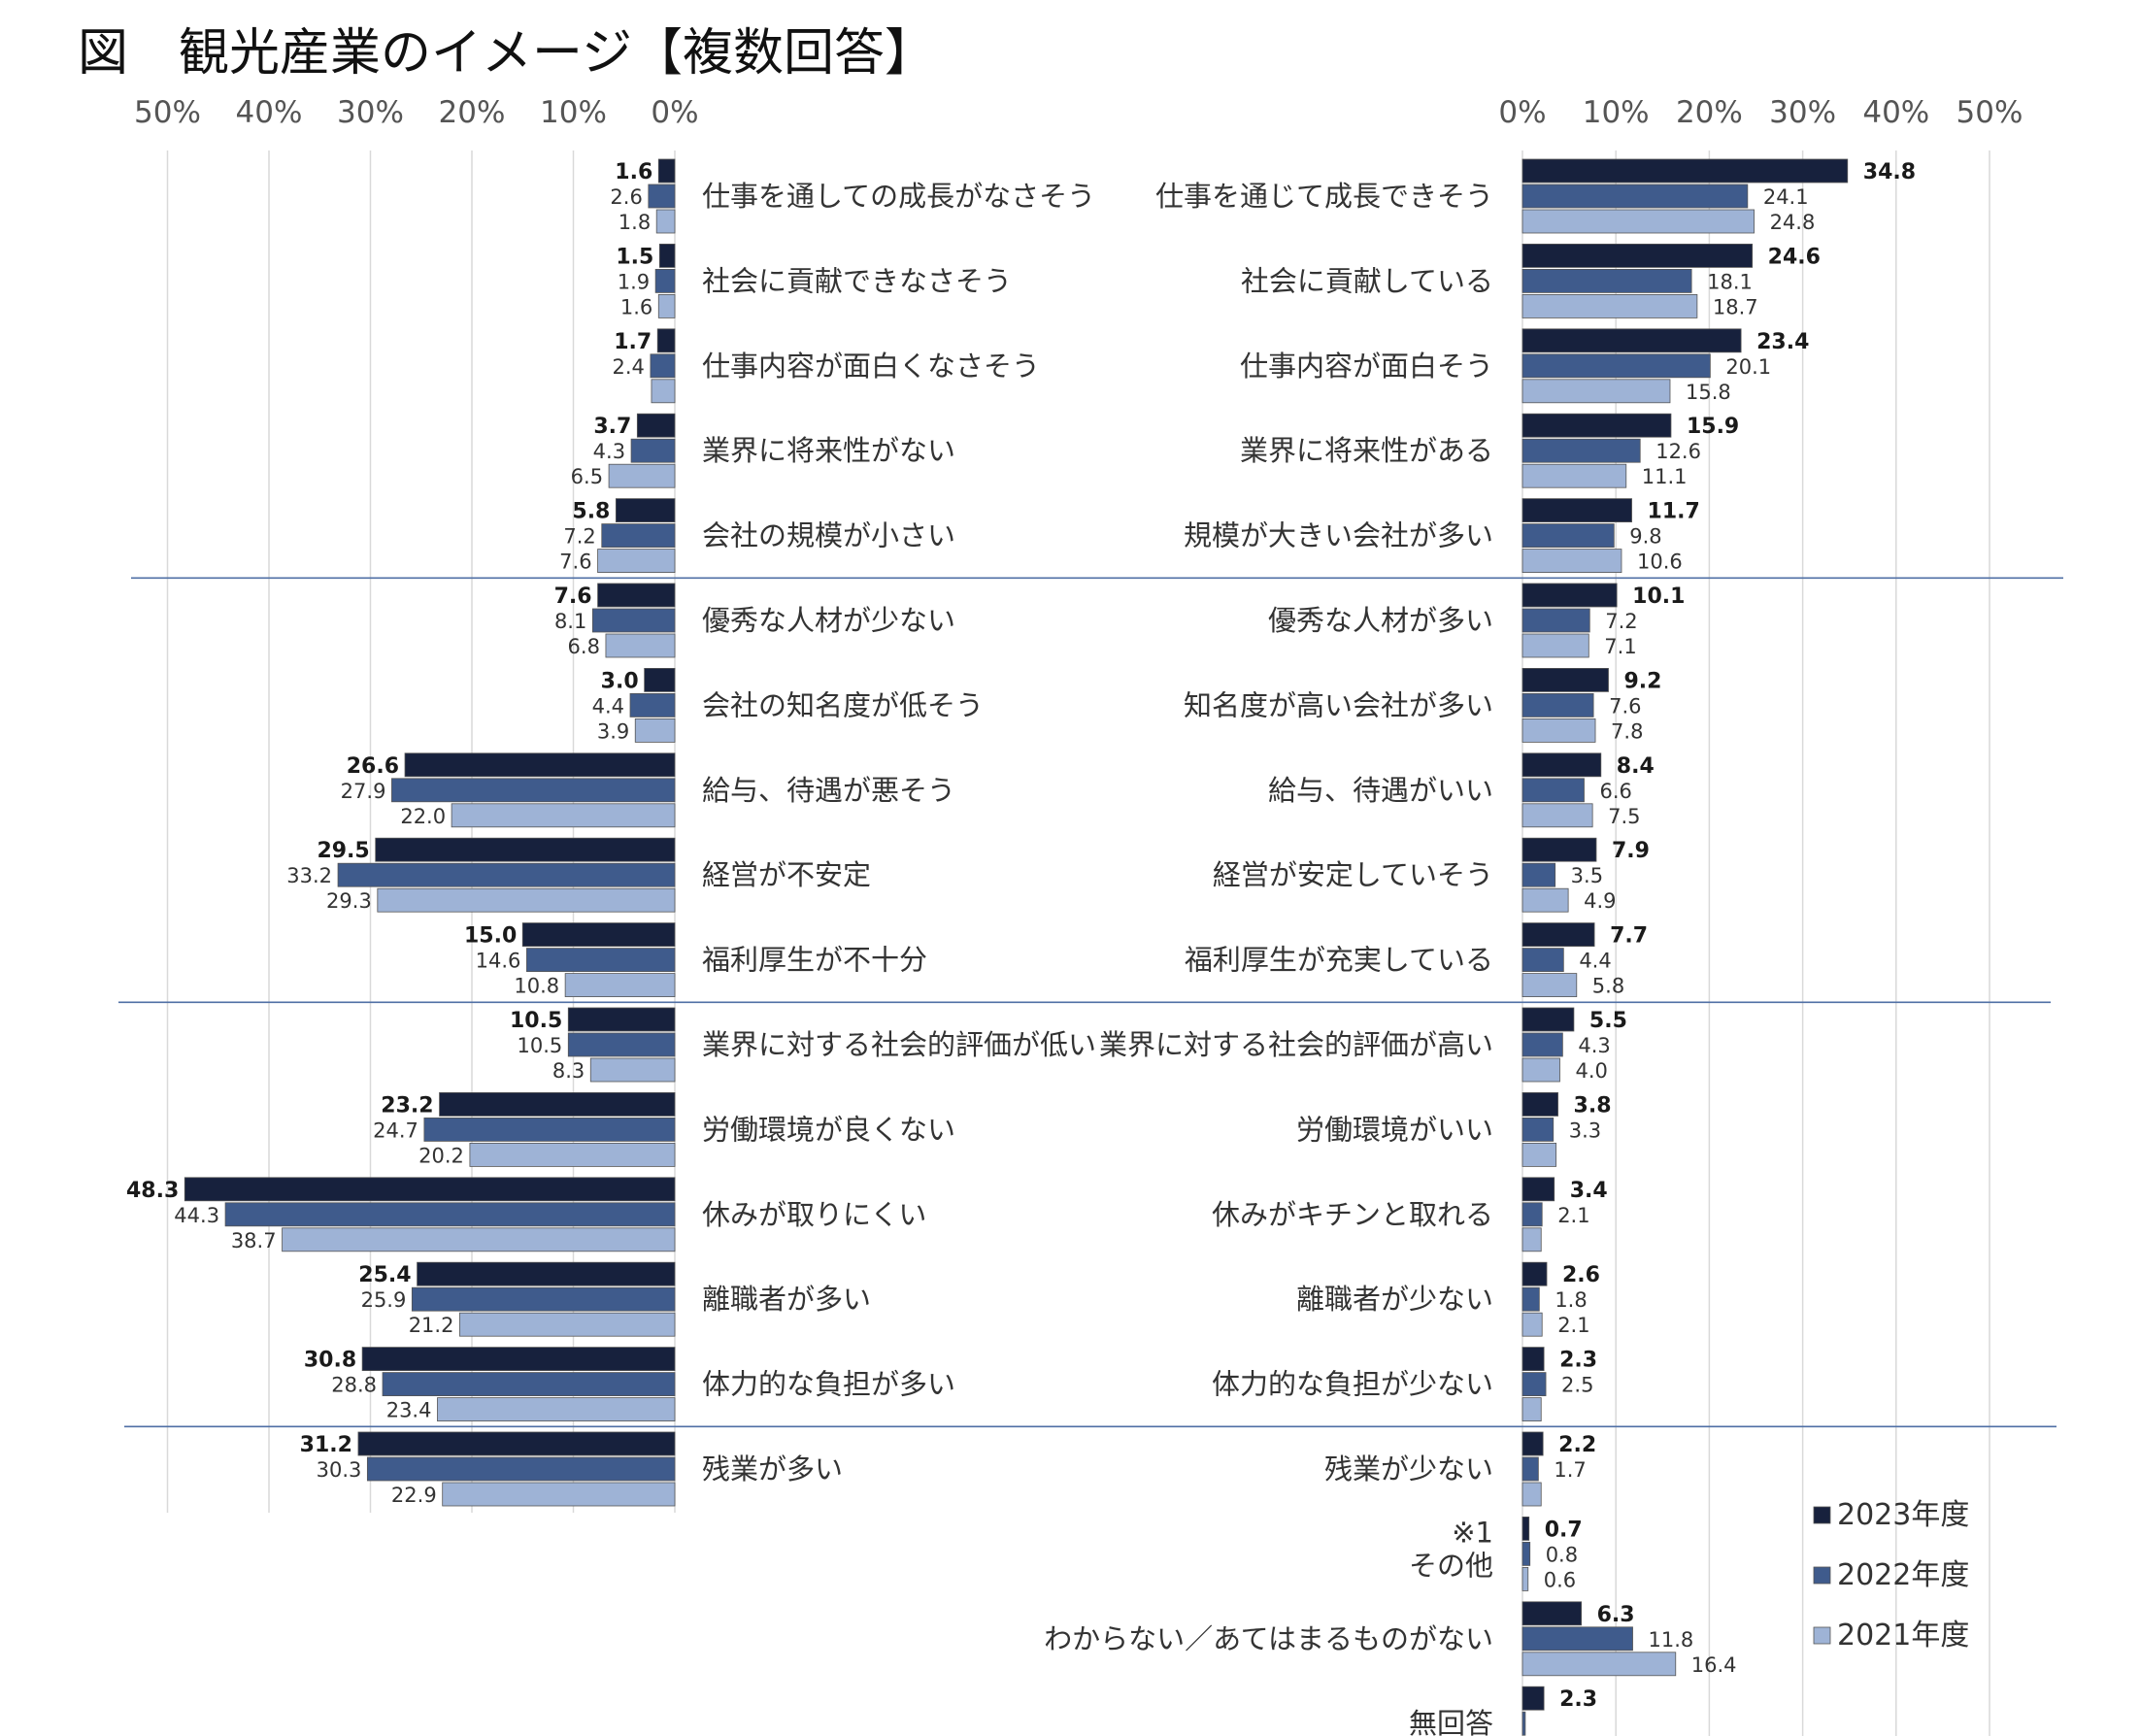  What do you see at coordinates (1794, 257) in the screenshot?
I see `data-label: 24.6` at bounding box center [1794, 257].